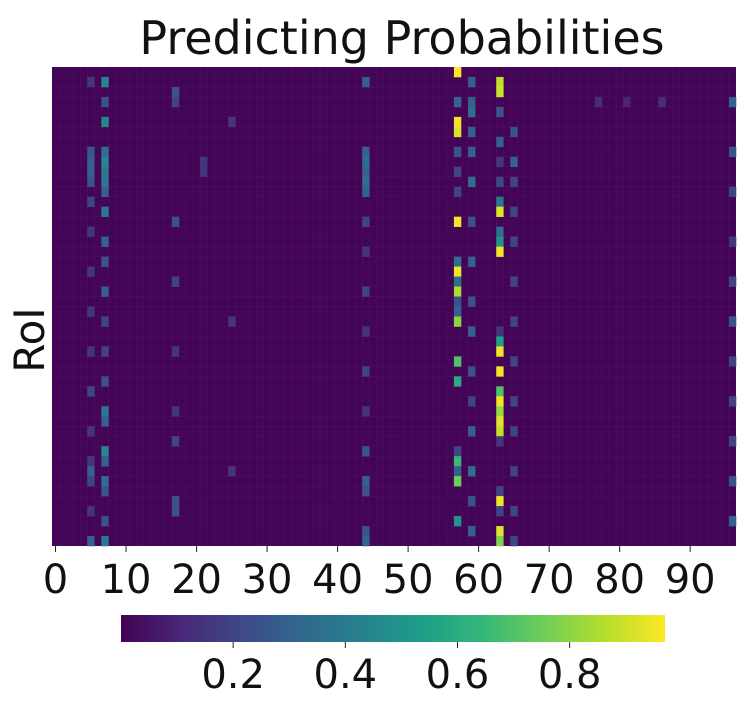 The image size is (747, 702). What do you see at coordinates (346, 675) in the screenshot?
I see `colorbar-tick-label: 0.4` at bounding box center [346, 675].